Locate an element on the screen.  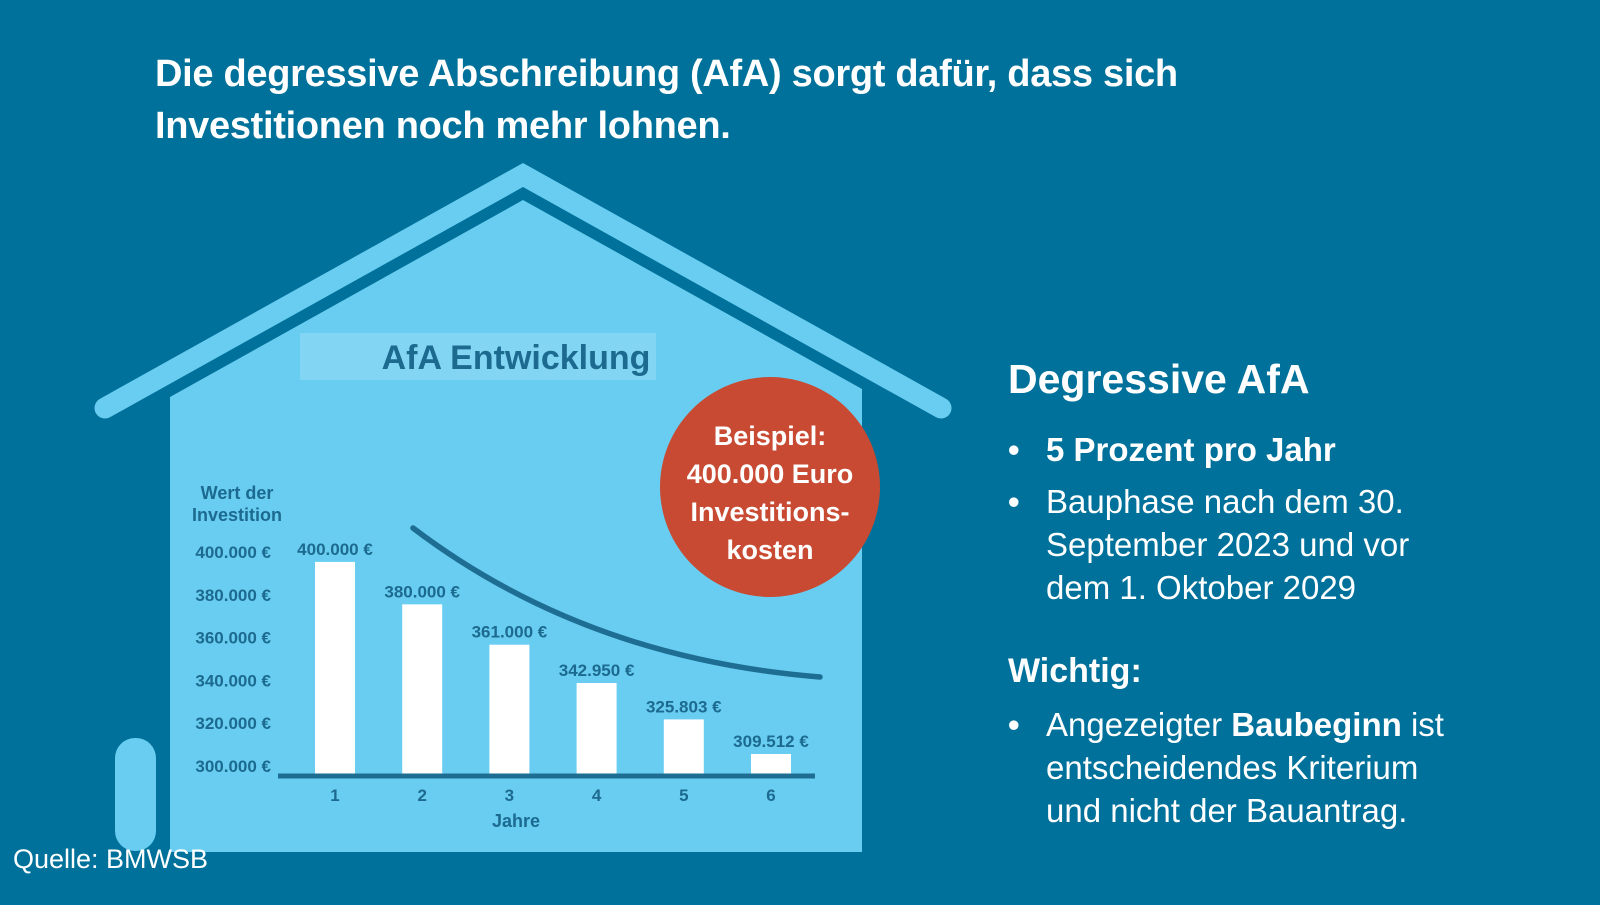
chart-ylabel-line1: Wert der is located at coordinates (237, 493).